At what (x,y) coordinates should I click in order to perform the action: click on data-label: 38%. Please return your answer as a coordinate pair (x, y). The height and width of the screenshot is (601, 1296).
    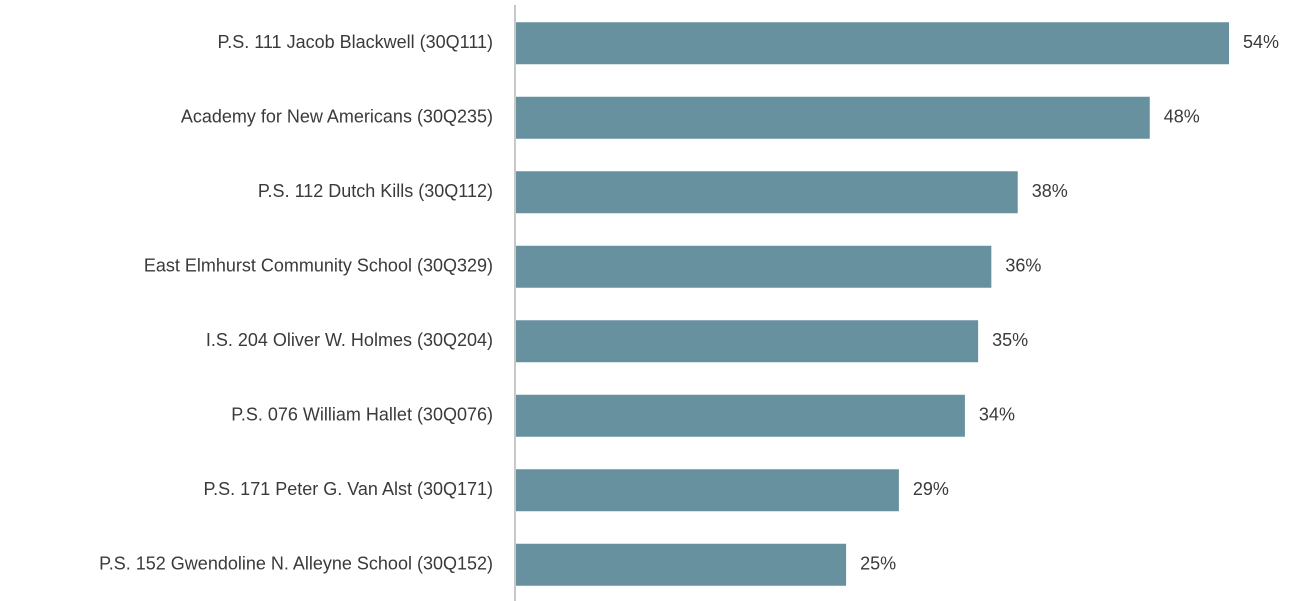
    Looking at the image, I should click on (1050, 191).